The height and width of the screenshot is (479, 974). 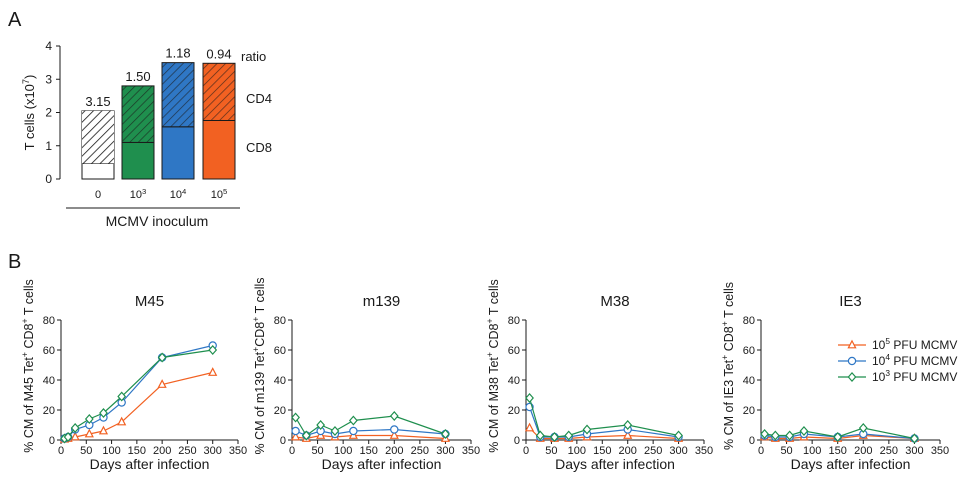 I want to click on bar-y-tick-label: 1, so click(x=48, y=146).